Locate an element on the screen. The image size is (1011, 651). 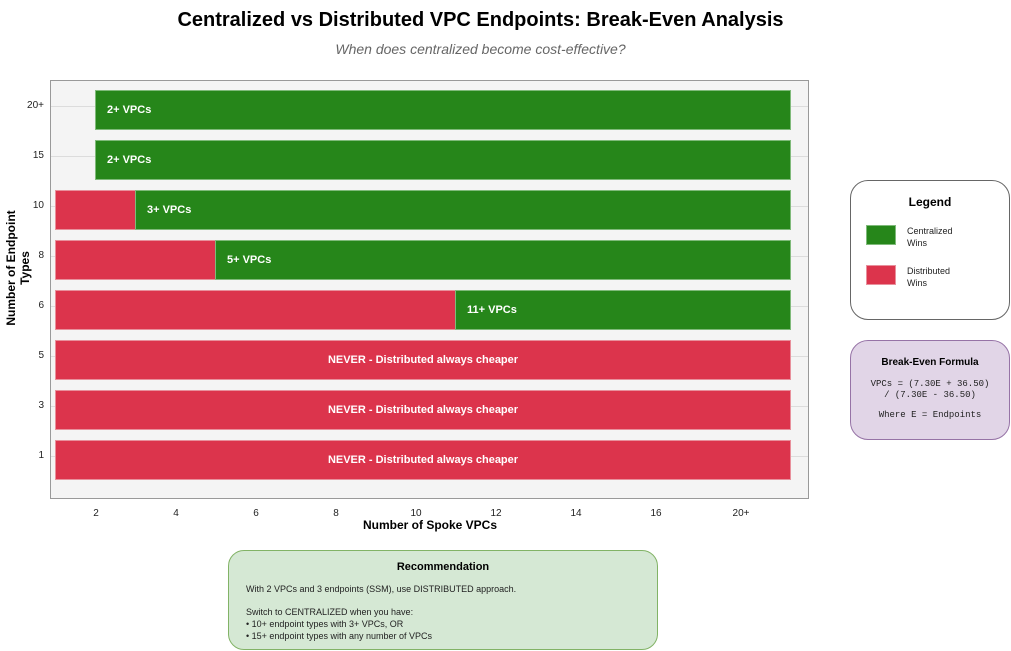
y-tick-label: 20+ is located at coordinates (35, 105).